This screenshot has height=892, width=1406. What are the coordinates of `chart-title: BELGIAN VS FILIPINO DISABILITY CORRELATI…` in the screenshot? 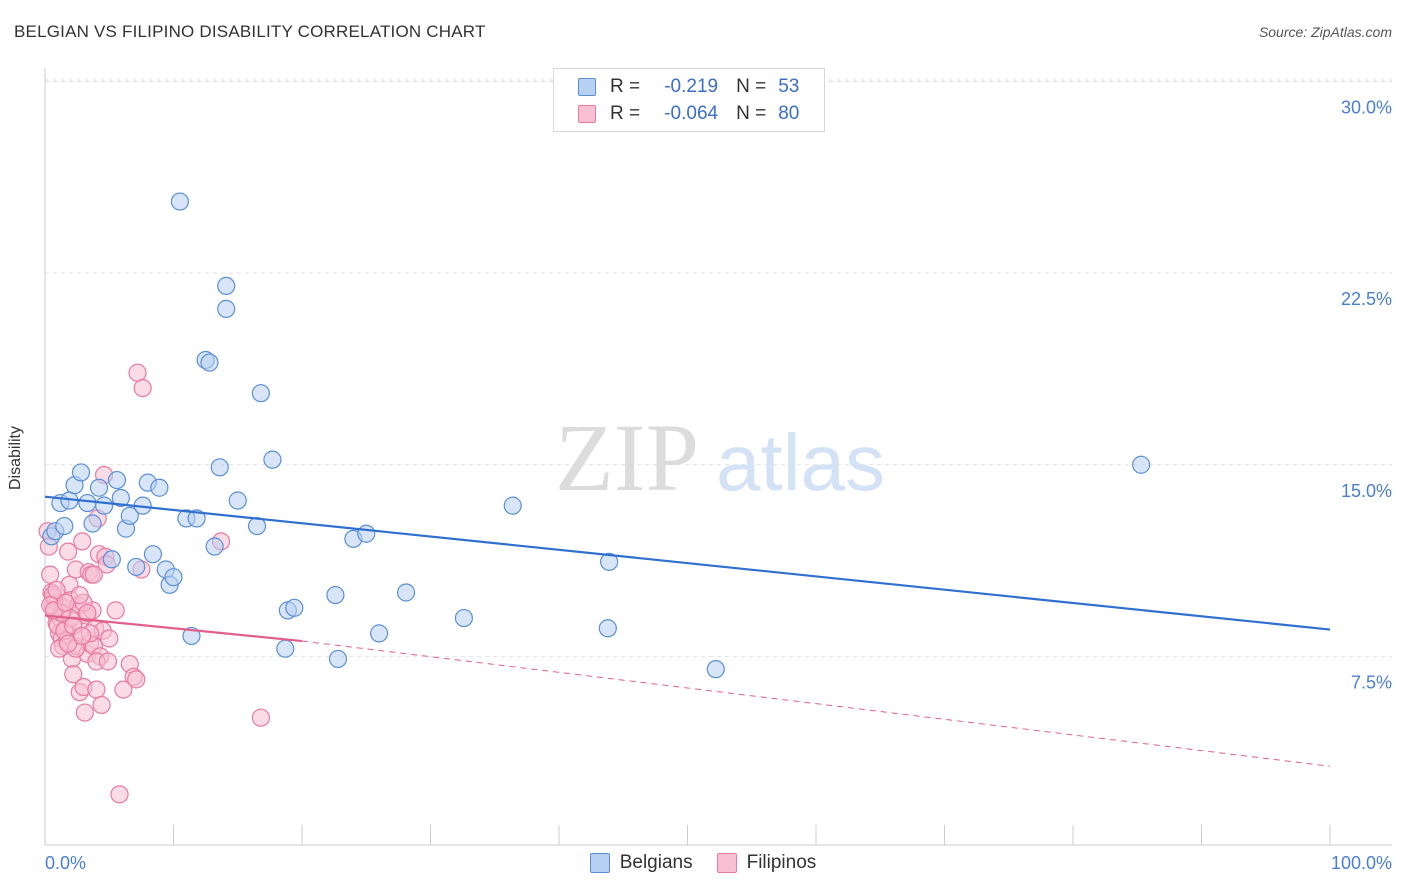 It's located at (250, 31).